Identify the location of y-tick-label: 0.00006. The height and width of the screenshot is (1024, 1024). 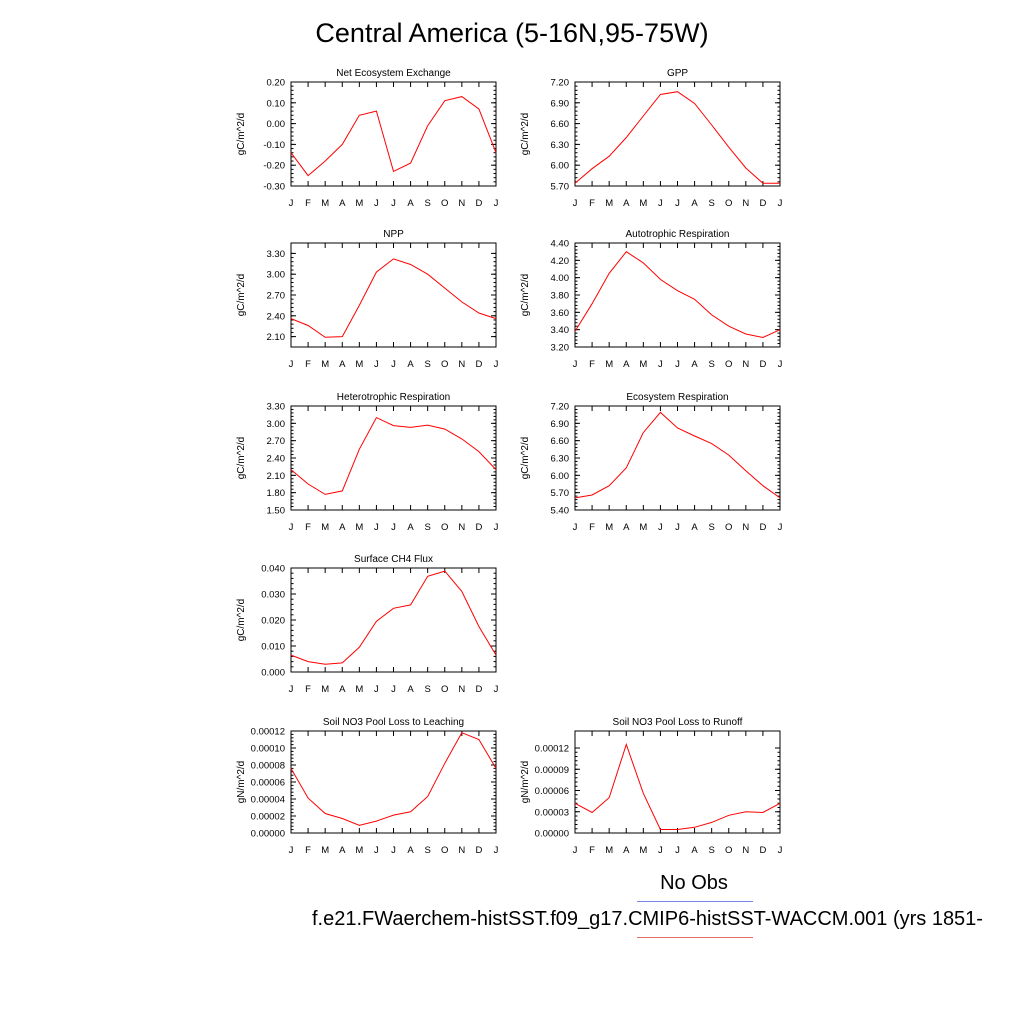
(552, 791).